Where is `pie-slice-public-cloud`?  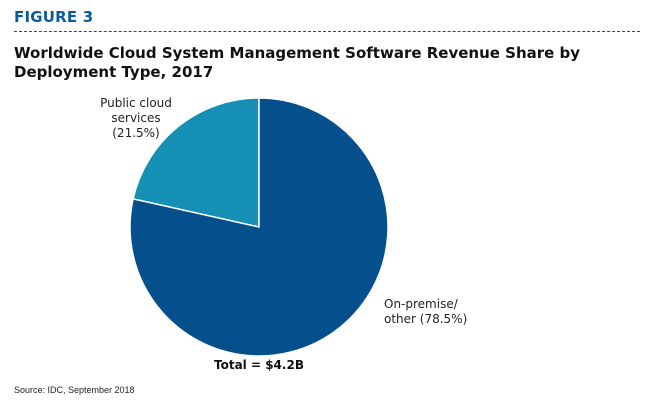 pie-slice-public-cloud is located at coordinates (196, 162).